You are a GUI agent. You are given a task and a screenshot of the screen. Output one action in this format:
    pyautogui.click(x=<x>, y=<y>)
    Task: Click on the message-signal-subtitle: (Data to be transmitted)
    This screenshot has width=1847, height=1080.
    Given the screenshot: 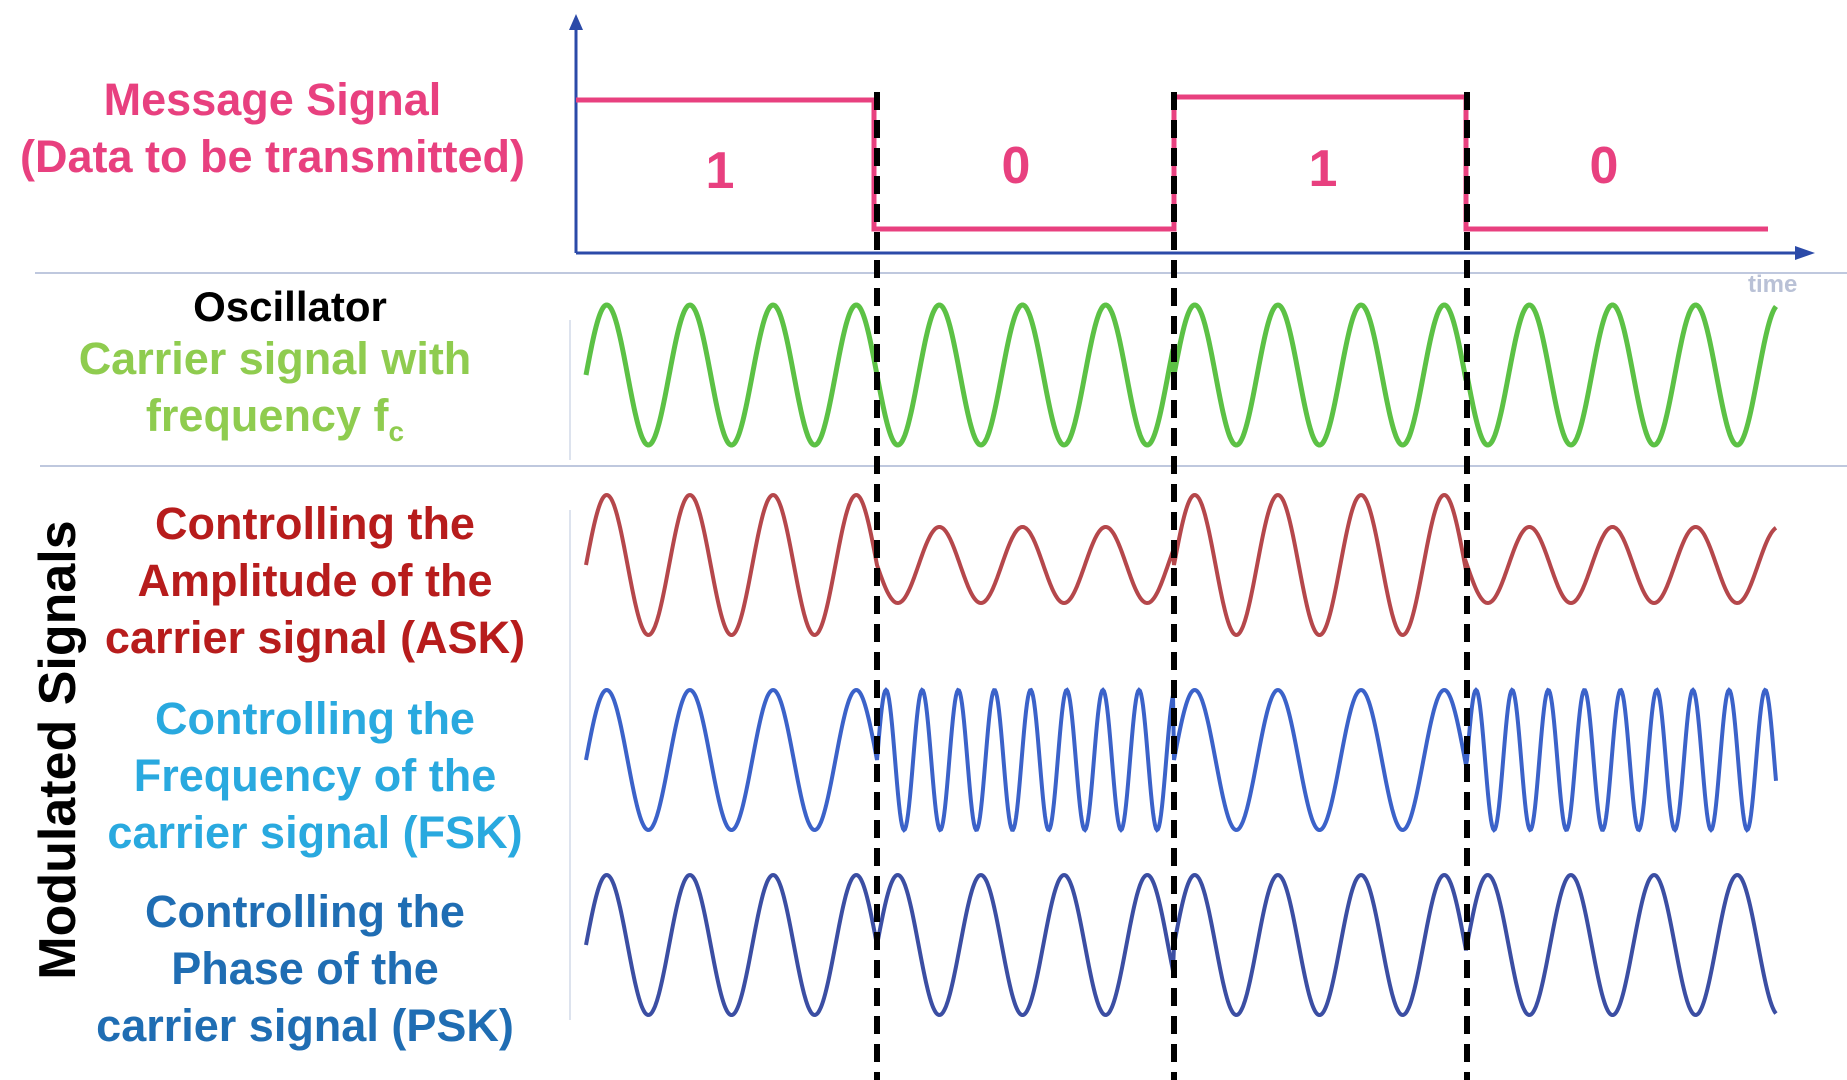 What is the action you would take?
    pyautogui.click(x=272, y=156)
    